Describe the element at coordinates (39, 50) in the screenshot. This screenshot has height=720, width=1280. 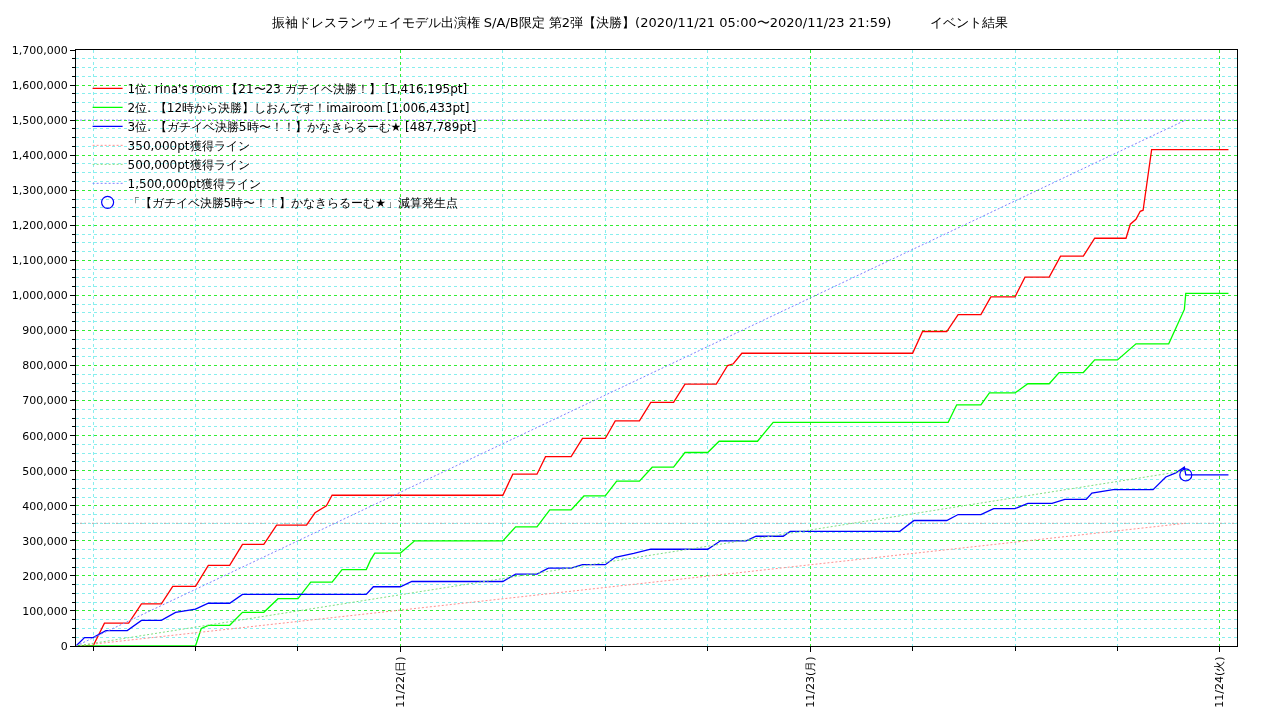
I see `y-tick-label: 1,700,000` at that location.